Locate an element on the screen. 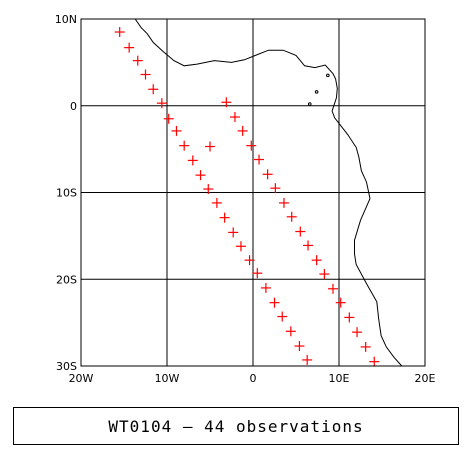 The image size is (476, 454). y-tick-label: 20S is located at coordinates (66, 279).